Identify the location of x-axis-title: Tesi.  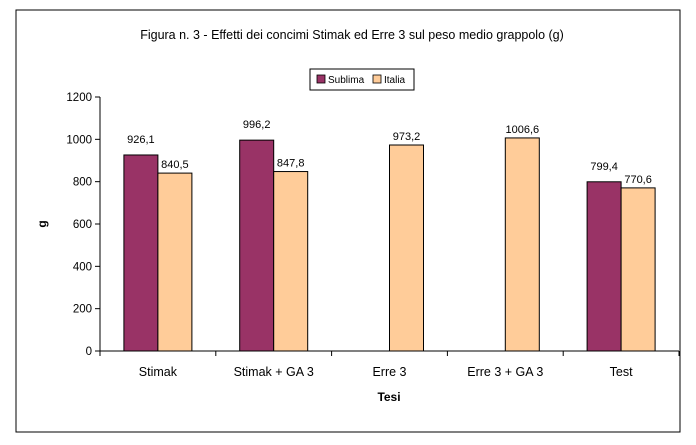
(388, 397).